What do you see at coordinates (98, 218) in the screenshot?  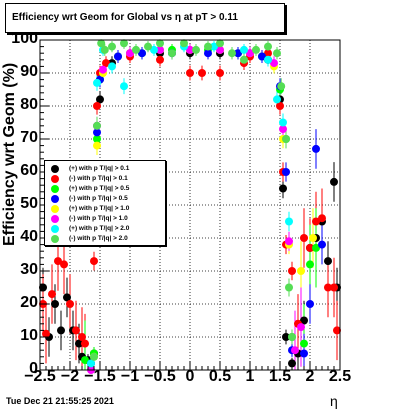 I see `legend-label: (-) with p T/|q| > 1.0` at bounding box center [98, 218].